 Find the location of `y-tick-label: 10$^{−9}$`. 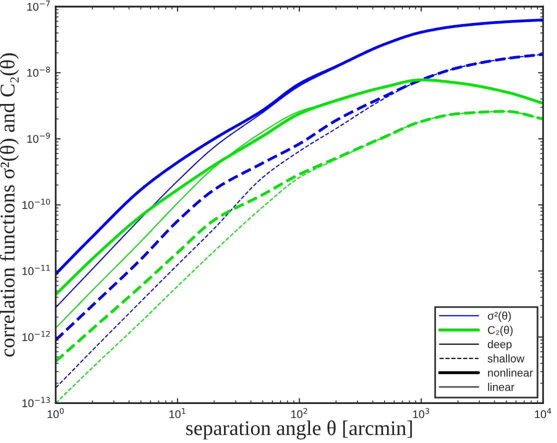

y-tick-label: 10$^{−9}$ is located at coordinates (38, 137).